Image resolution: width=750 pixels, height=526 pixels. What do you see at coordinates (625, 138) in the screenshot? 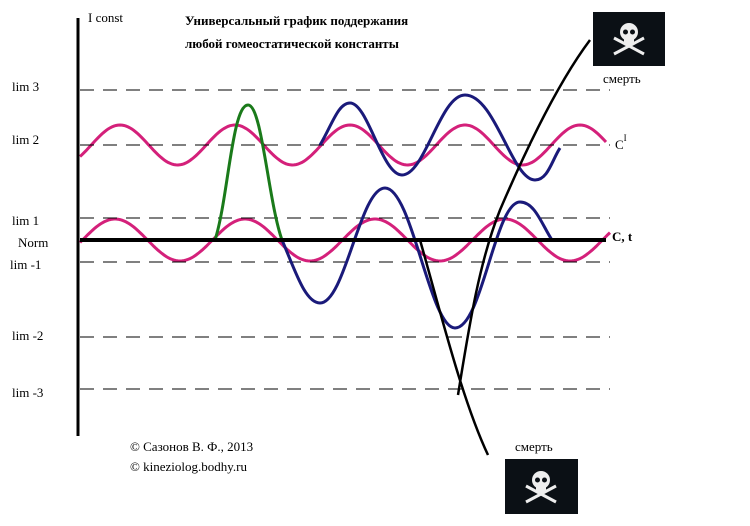
I see `curve-label-sup: I` at bounding box center [625, 138].